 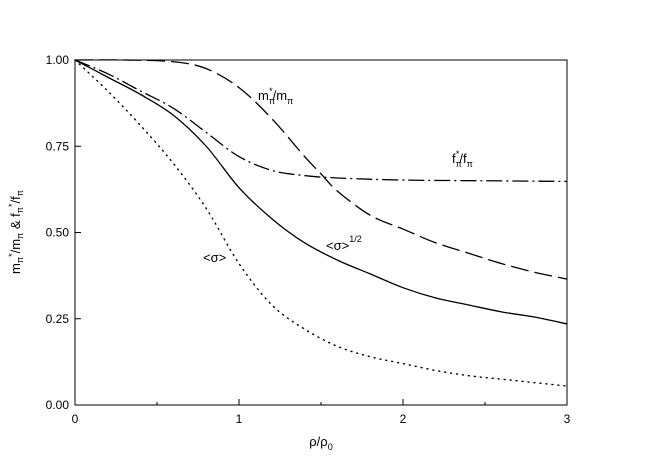 I want to click on y-axis-label-f-den: /f, so click(x=15, y=200).